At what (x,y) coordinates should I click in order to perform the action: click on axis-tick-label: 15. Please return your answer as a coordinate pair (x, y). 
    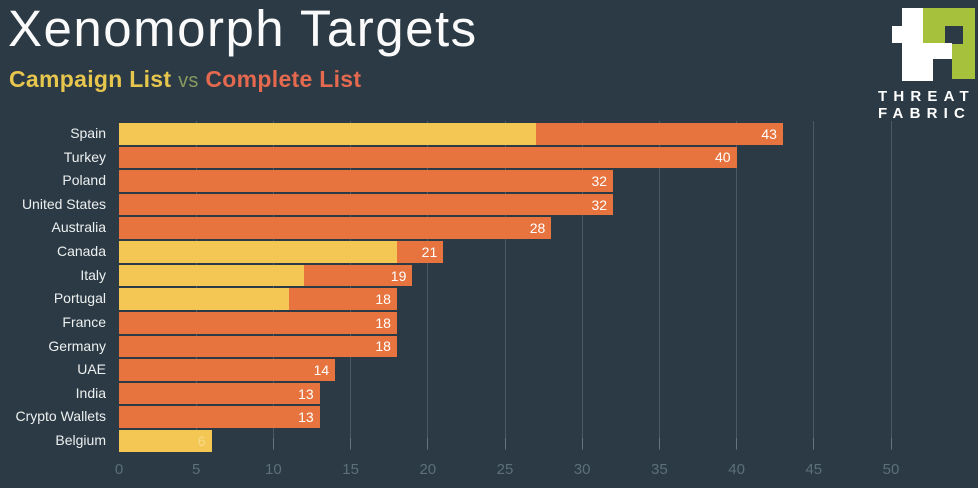
    Looking at the image, I should click on (350, 469).